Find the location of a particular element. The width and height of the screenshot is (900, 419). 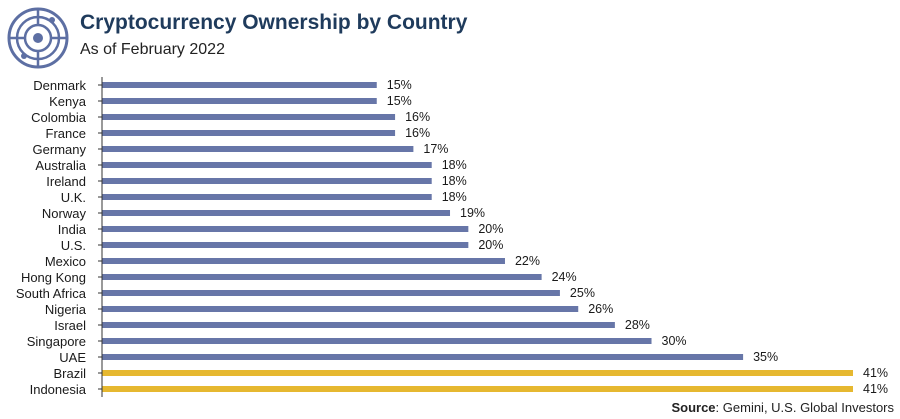

category-label: U.K. is located at coordinates (73, 197).